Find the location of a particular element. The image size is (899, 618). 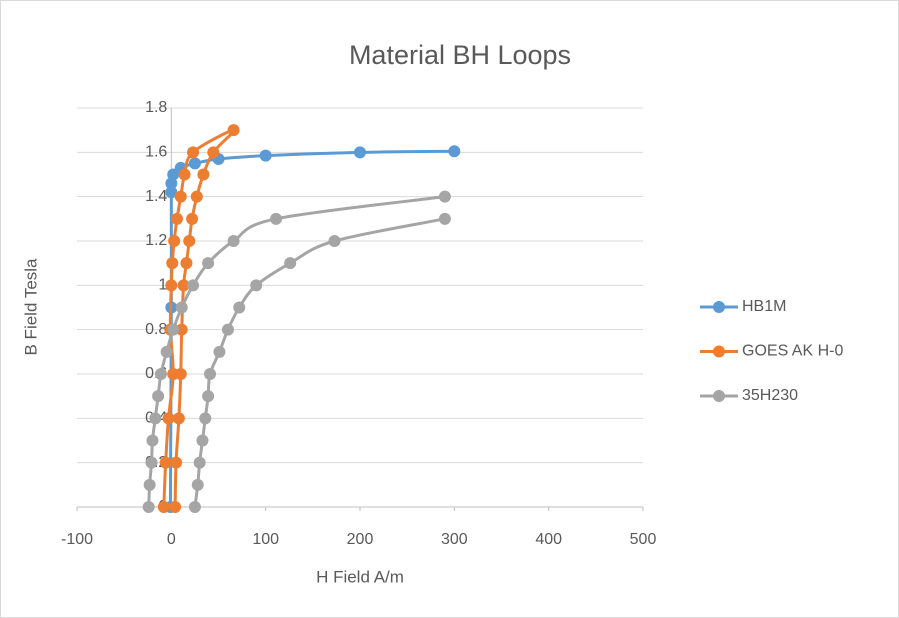

legend-label: HB1M is located at coordinates (764, 306).